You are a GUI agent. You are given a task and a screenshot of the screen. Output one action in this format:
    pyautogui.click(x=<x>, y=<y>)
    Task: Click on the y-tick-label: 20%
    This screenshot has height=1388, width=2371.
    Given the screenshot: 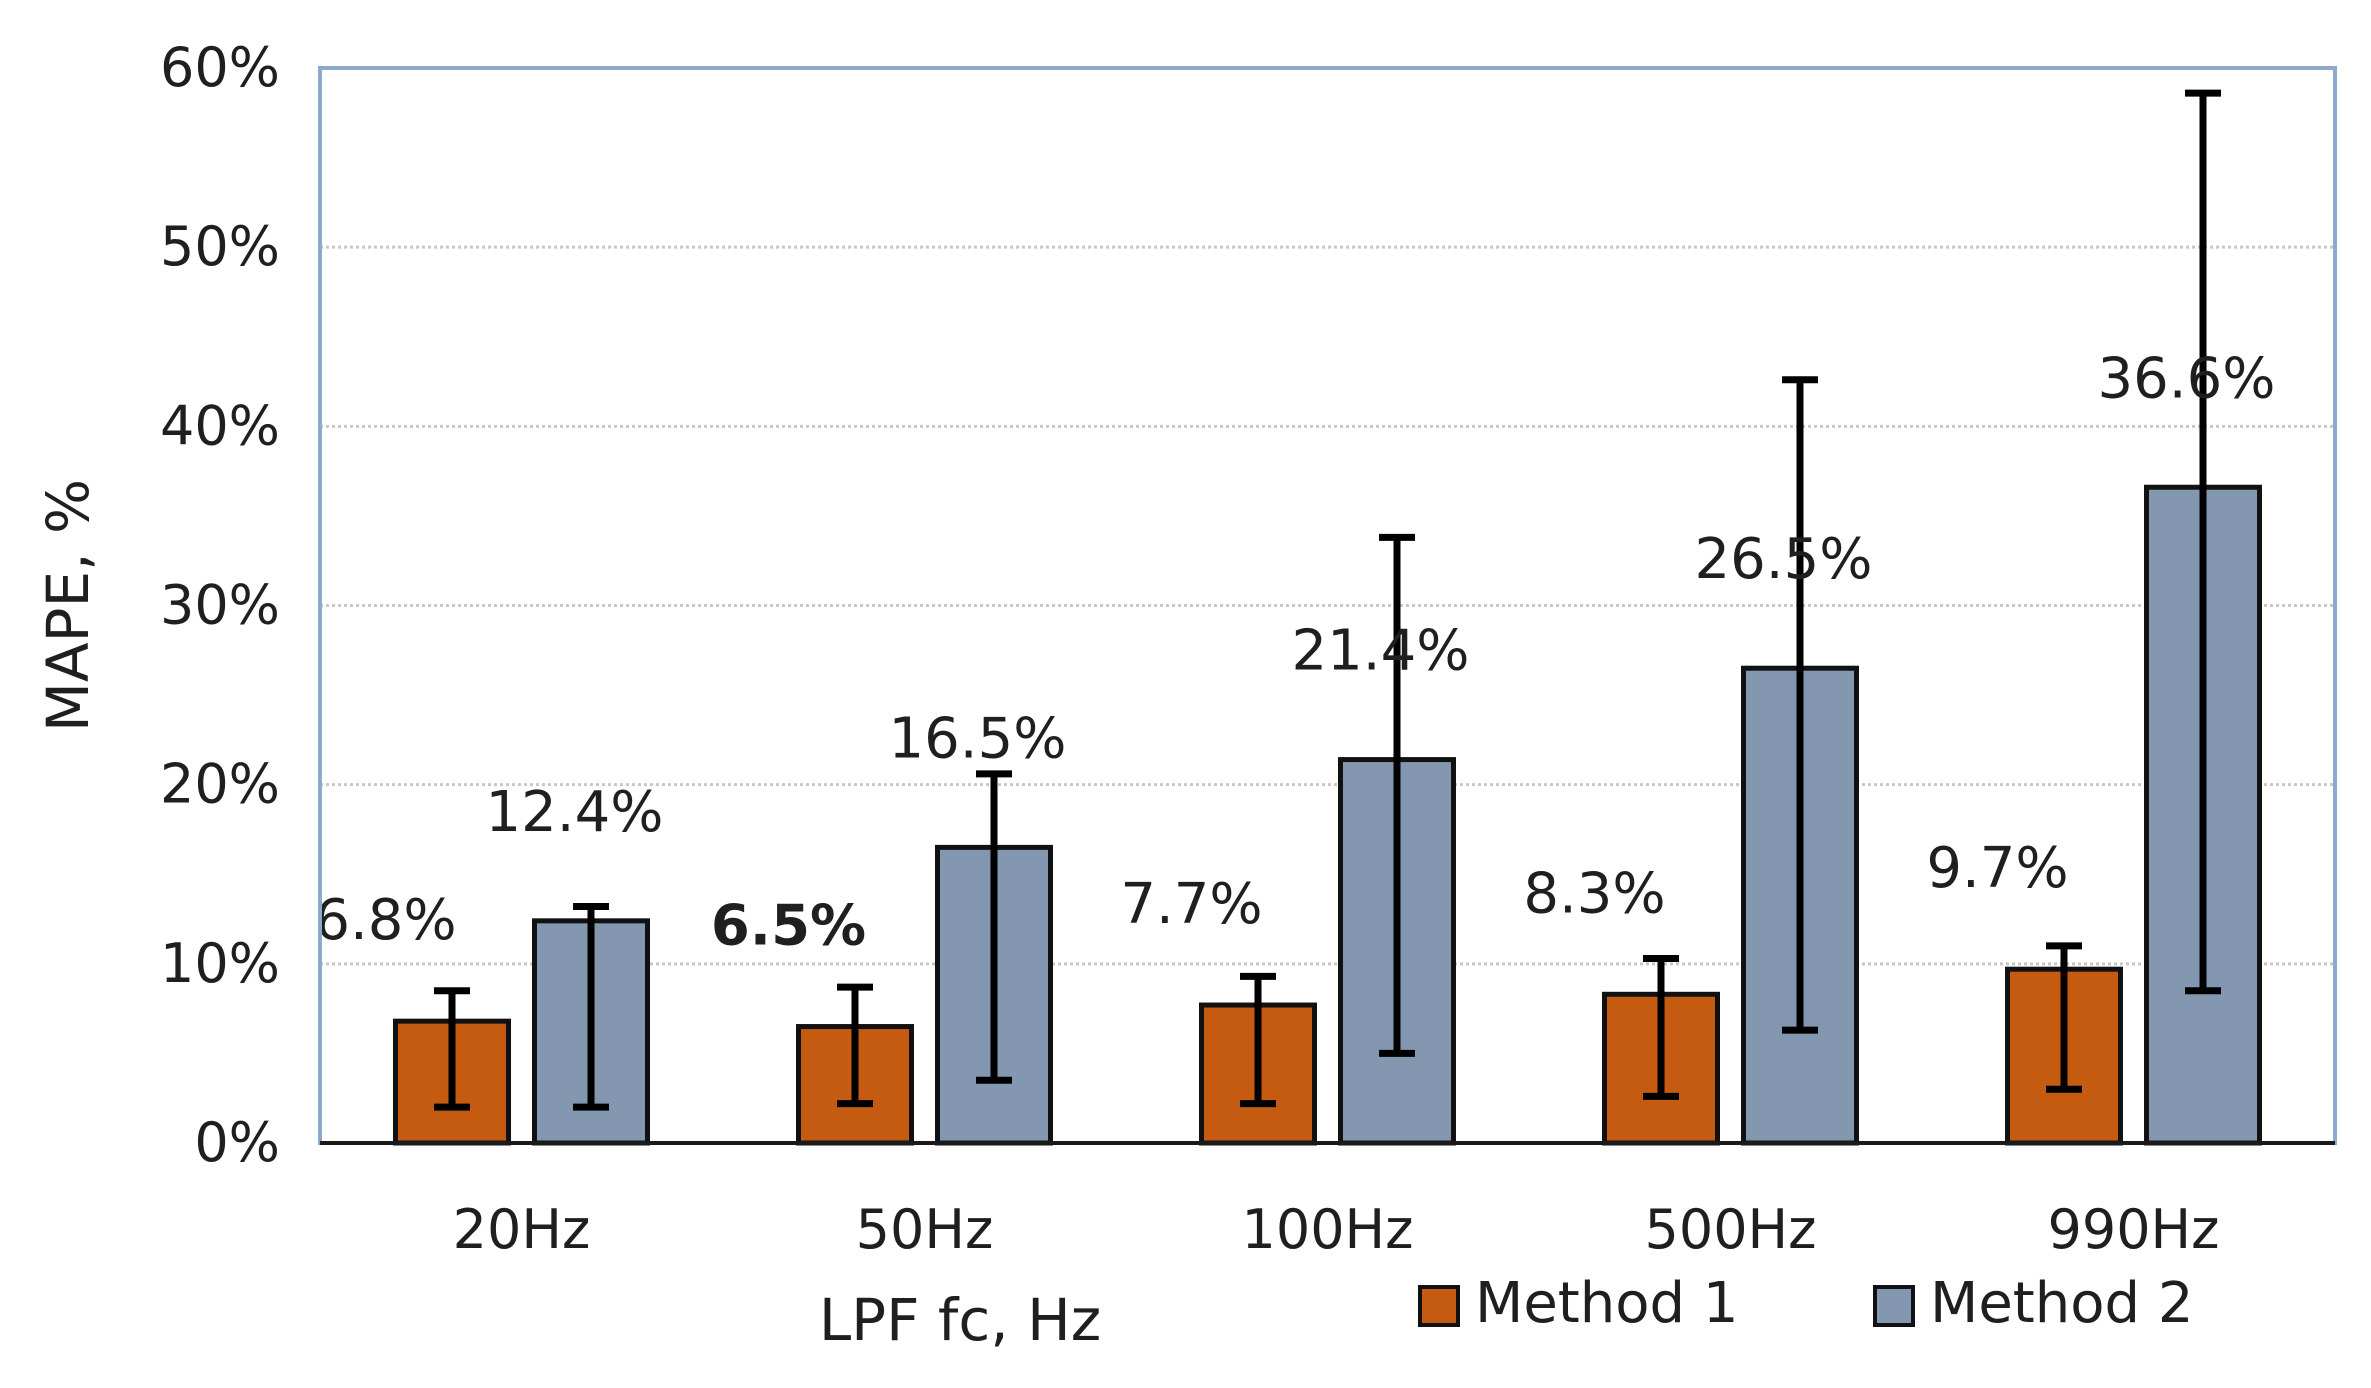 What is the action you would take?
    pyautogui.click(x=220, y=784)
    